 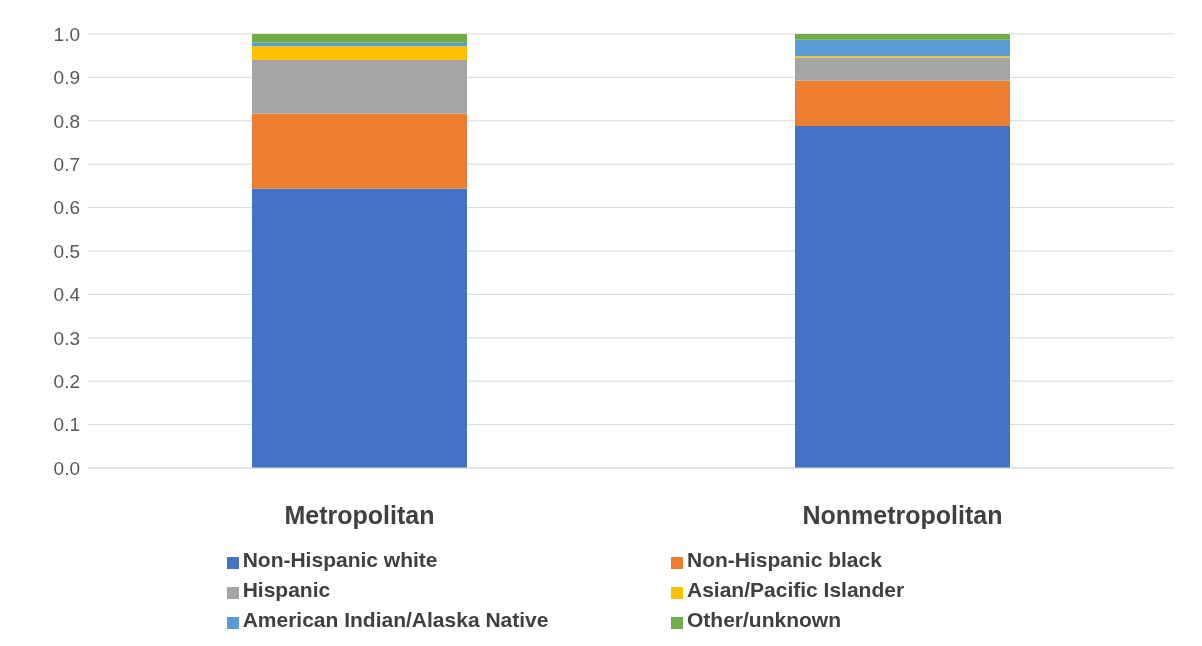 What do you see at coordinates (67, 295) in the screenshot?
I see `y-tick-label: 0.4` at bounding box center [67, 295].